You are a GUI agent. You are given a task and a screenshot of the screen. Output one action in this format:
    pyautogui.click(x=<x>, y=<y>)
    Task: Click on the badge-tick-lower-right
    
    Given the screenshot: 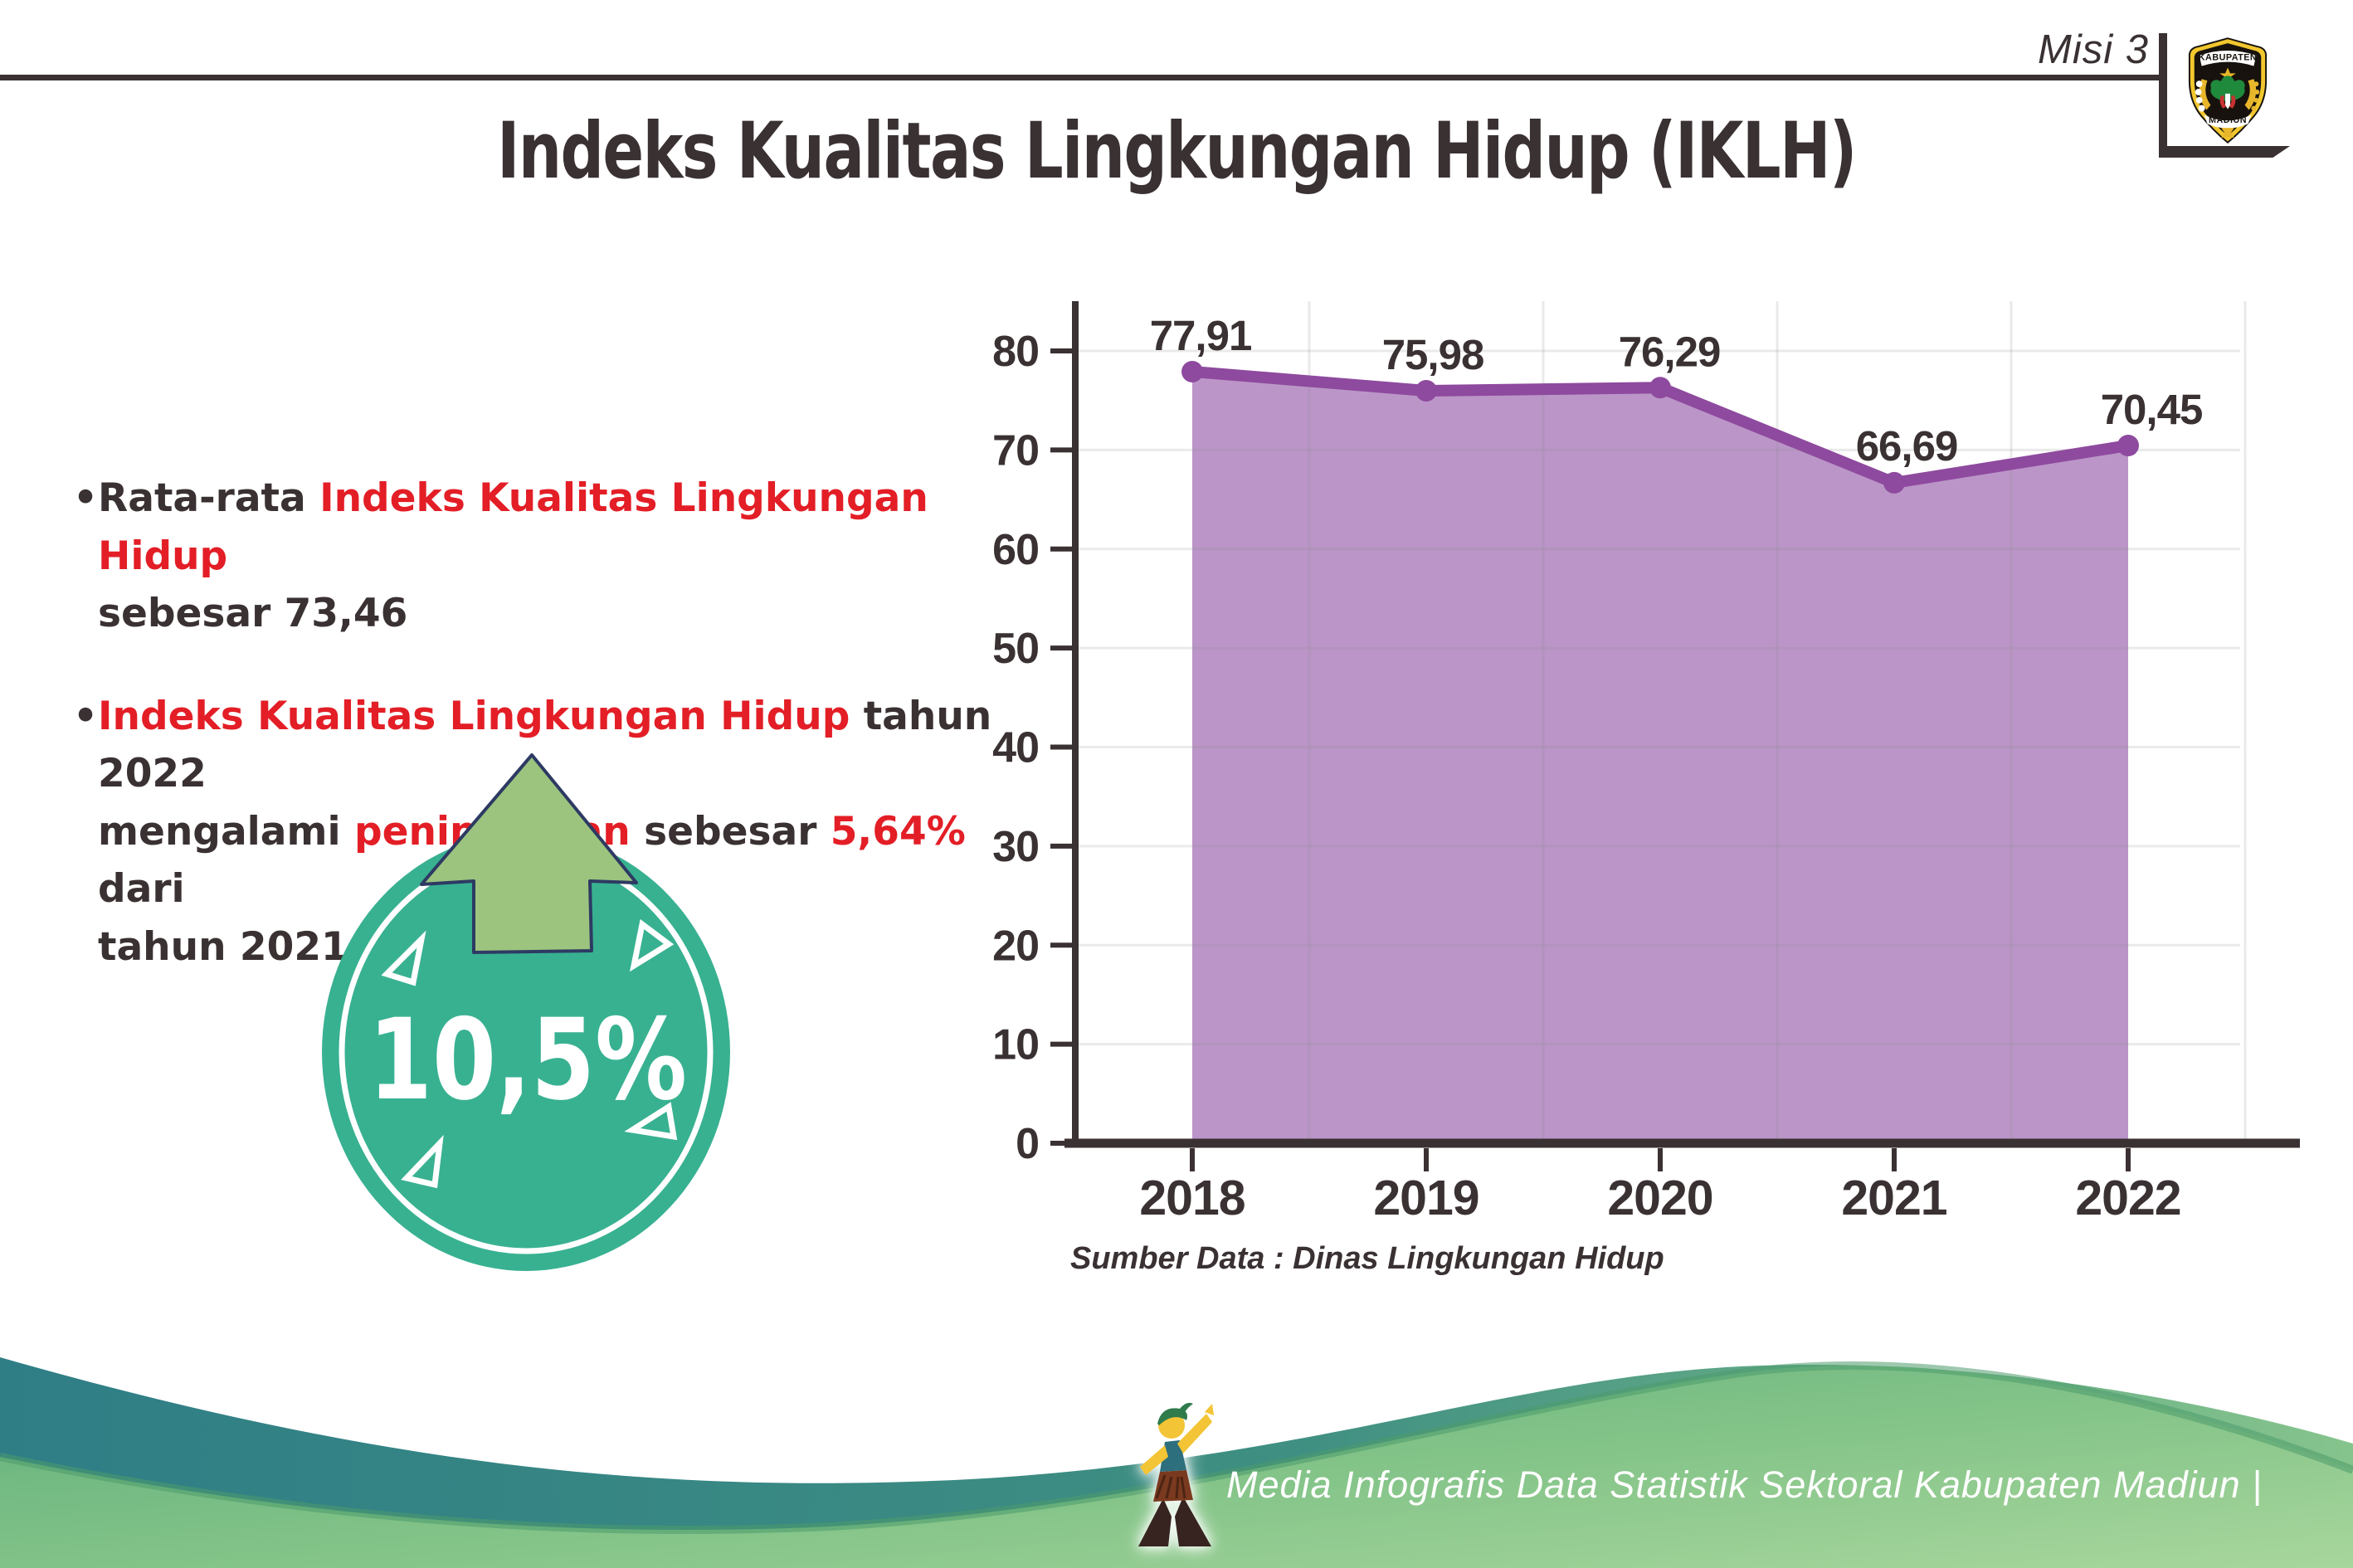 What is the action you would take?
    pyautogui.click(x=651, y=1121)
    